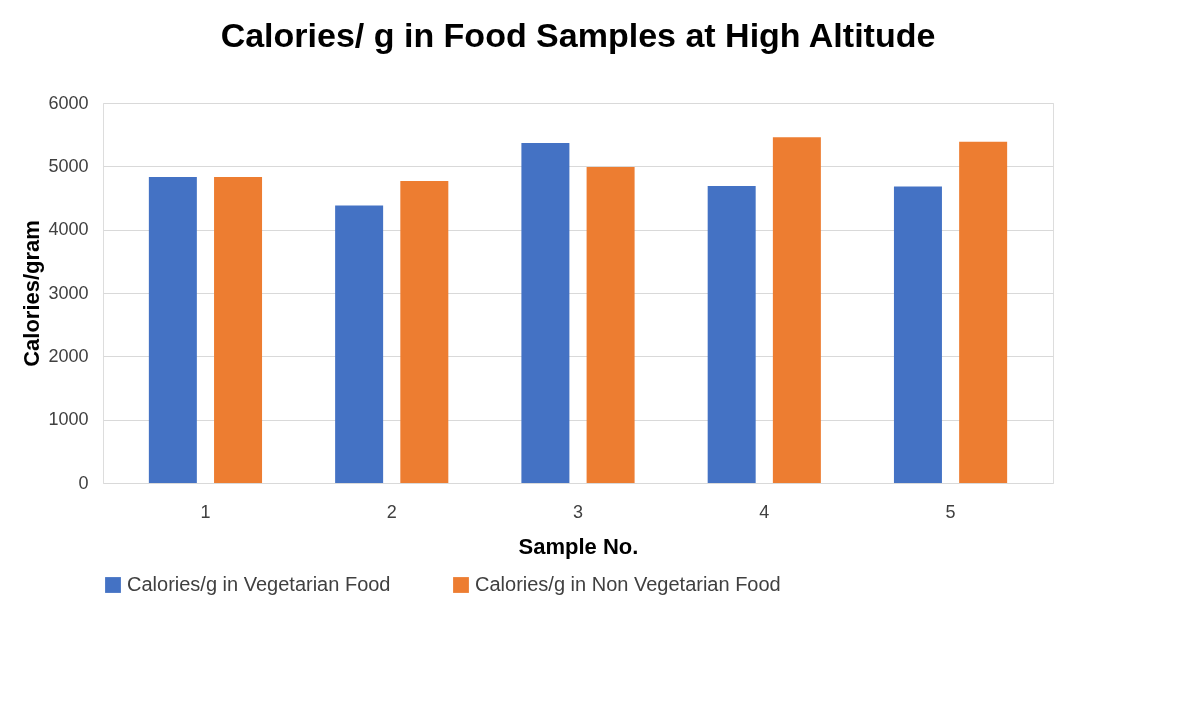 Image resolution: width=1181 pixels, height=722 pixels. What do you see at coordinates (259, 584) in the screenshot?
I see `legend-label: Calories/g in Vegetarian Food` at bounding box center [259, 584].